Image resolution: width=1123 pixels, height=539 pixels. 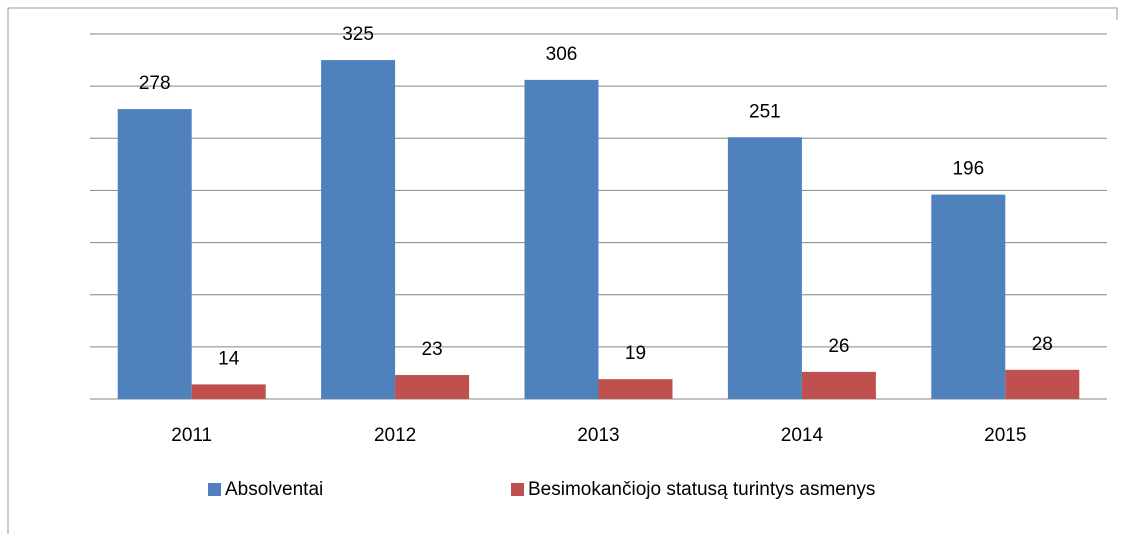 I want to click on data-label: 26, so click(x=838, y=346).